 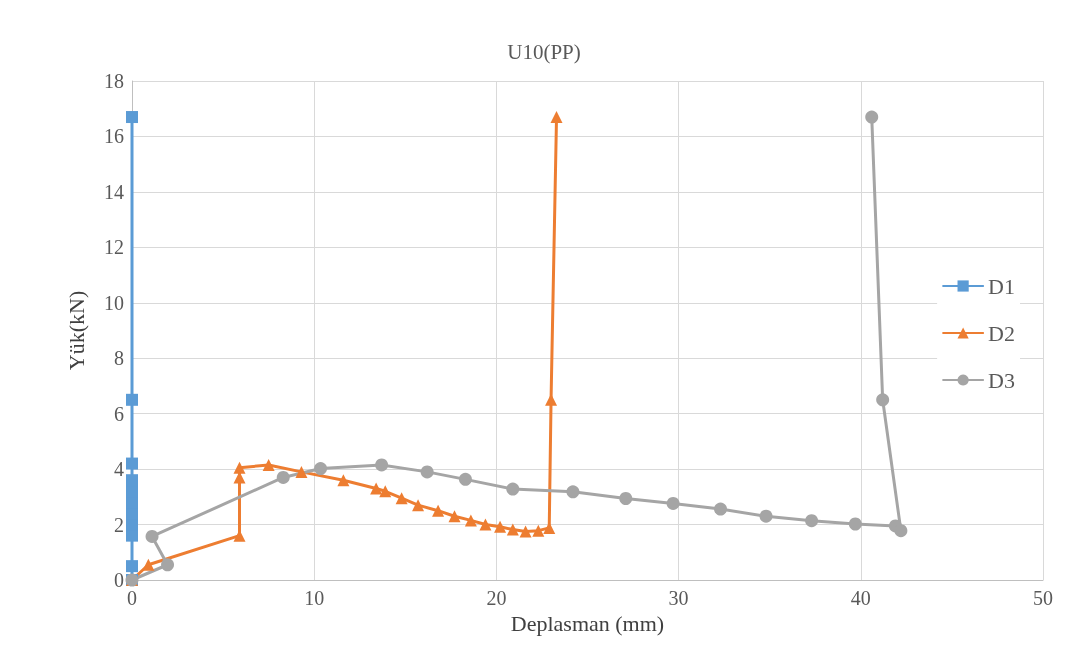 What do you see at coordinates (587, 624) in the screenshot?
I see `x-axis-title: Deplasman (mm)` at bounding box center [587, 624].